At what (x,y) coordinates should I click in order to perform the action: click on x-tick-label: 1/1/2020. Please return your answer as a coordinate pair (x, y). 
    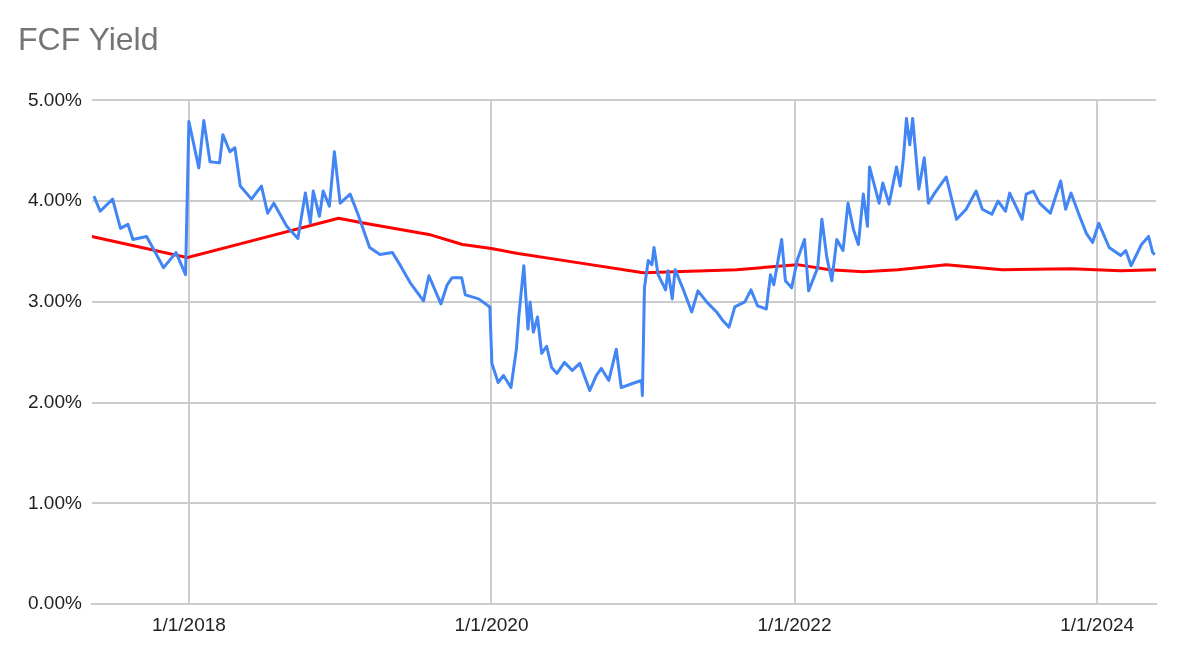
    Looking at the image, I should click on (491, 624).